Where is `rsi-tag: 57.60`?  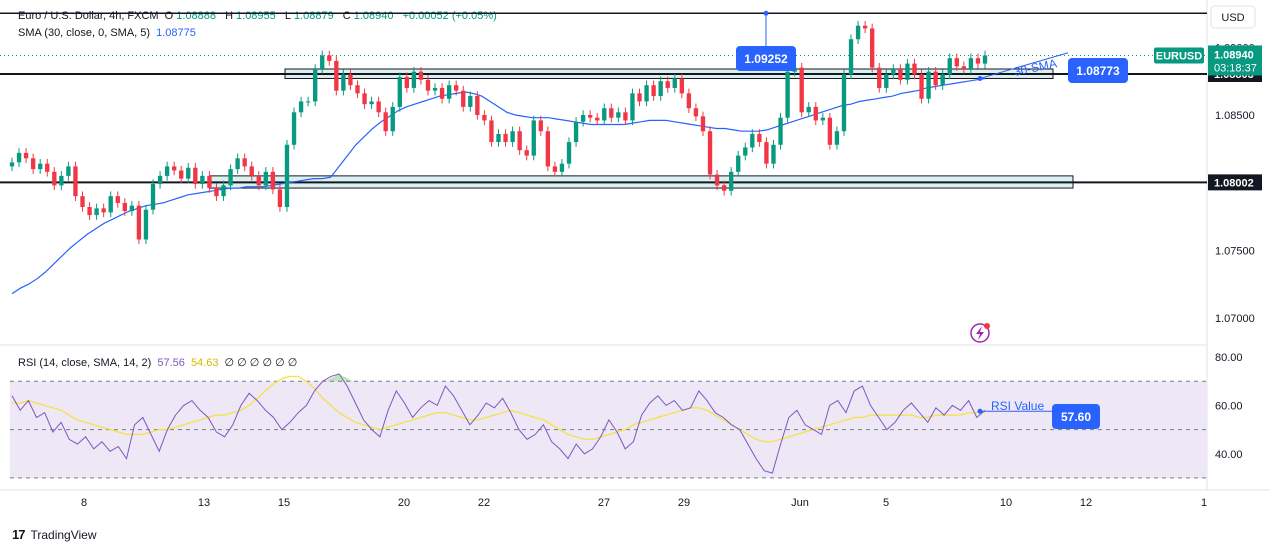 rsi-tag: 57.60 is located at coordinates (1076, 417).